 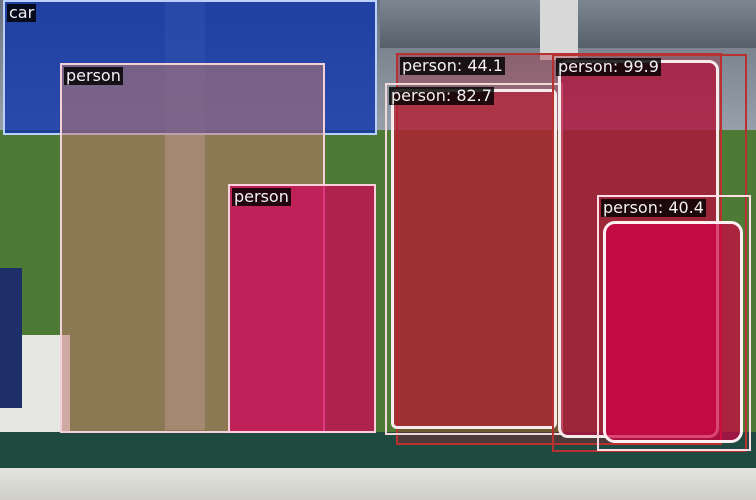 I want to click on person-2-mask, so click(x=302, y=308).